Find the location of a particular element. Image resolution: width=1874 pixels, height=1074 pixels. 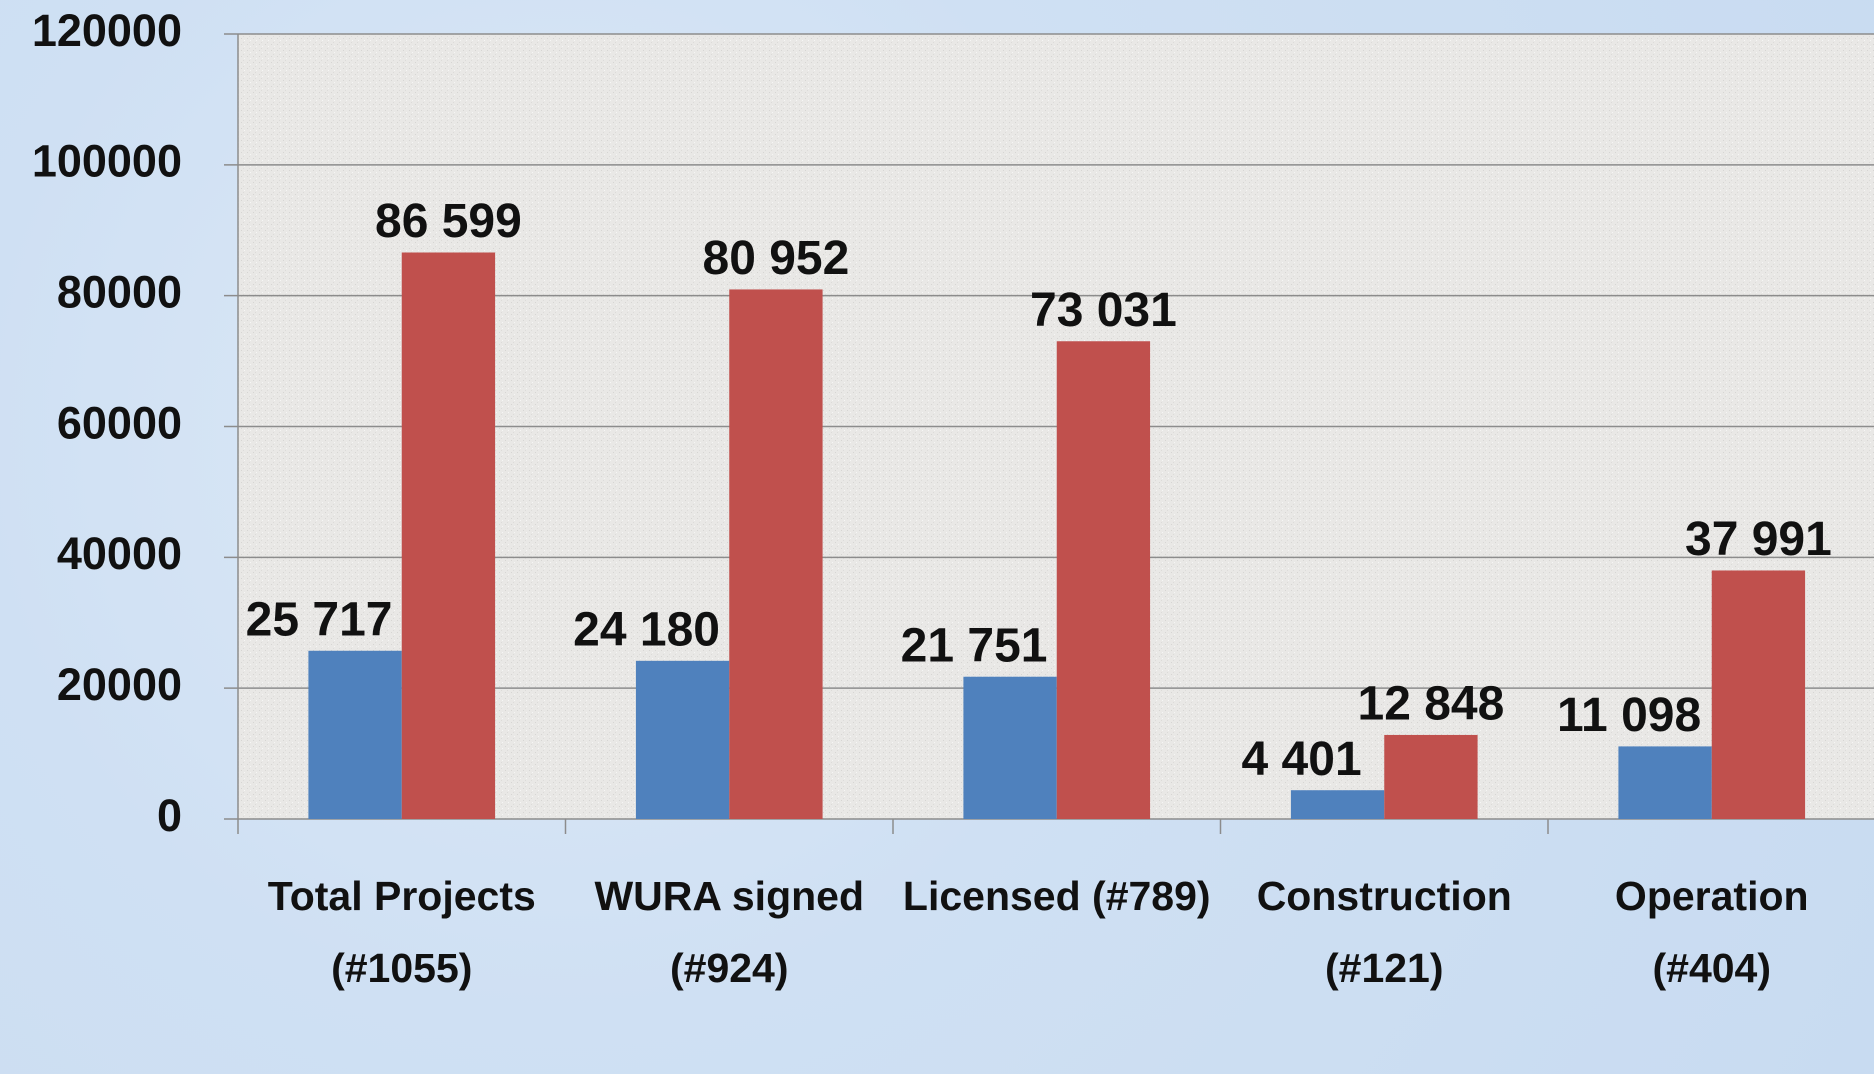

x-tick-label: WURA signed (#924) is located at coordinates (729, 932).